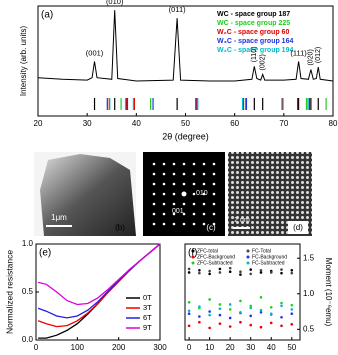  I want to click on panel-c: 010 001 (c), so click(184, 194).